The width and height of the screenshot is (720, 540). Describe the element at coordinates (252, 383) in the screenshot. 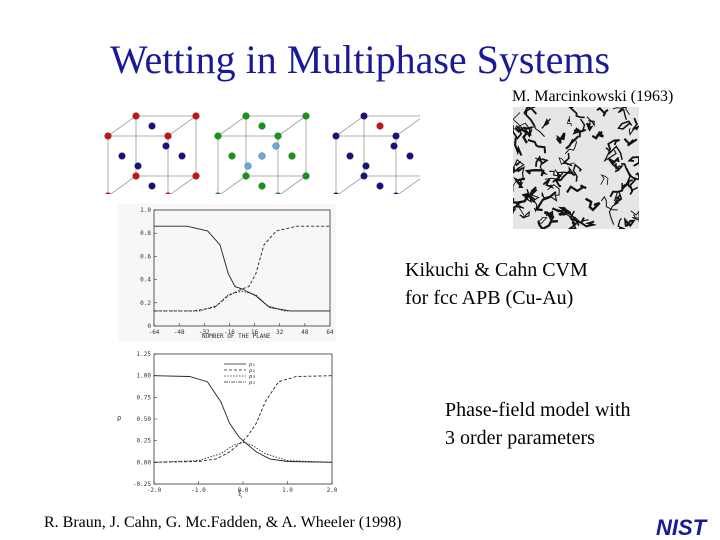

I see `pf-legend-label: ρ₄` at that location.